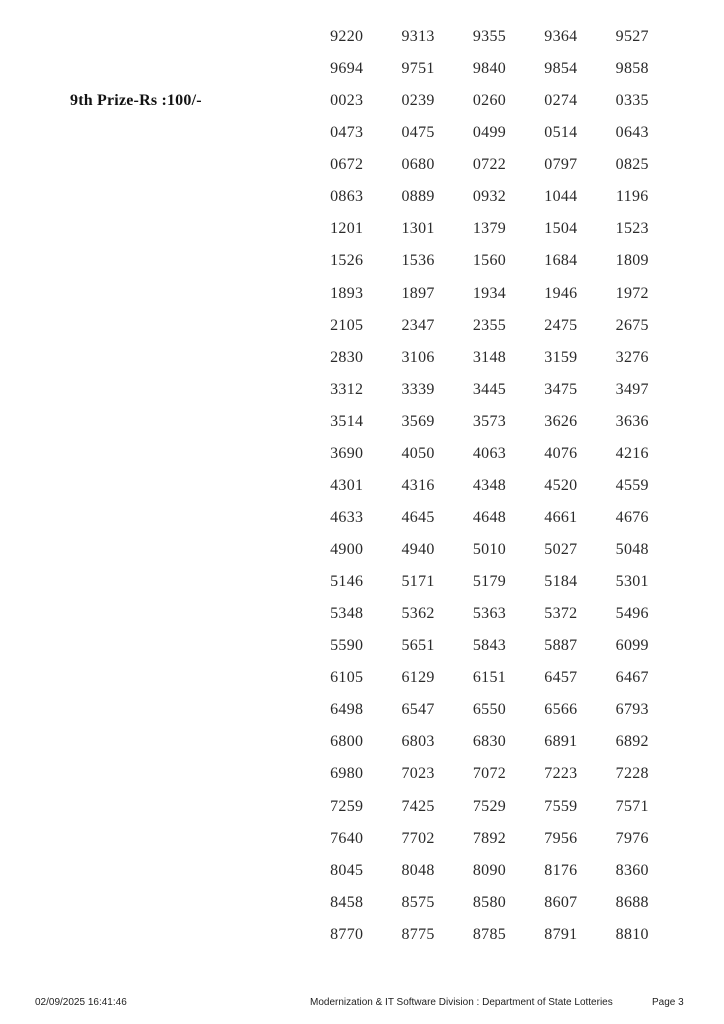 The height and width of the screenshot is (1024, 724). Describe the element at coordinates (418, 357) in the screenshot. I see `prize-number: 3106` at that location.